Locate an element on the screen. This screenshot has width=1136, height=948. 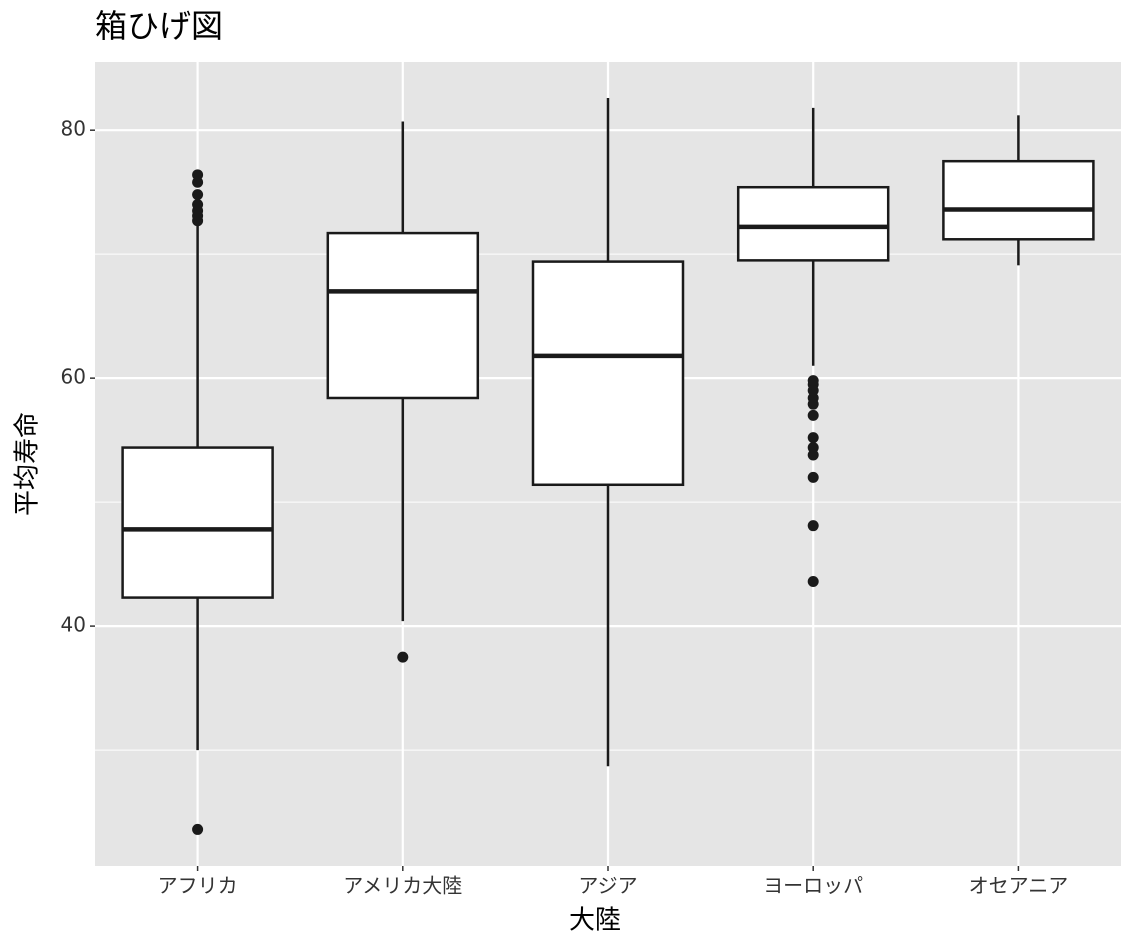
x-tick-label: オセアニア is located at coordinates (1019, 886).